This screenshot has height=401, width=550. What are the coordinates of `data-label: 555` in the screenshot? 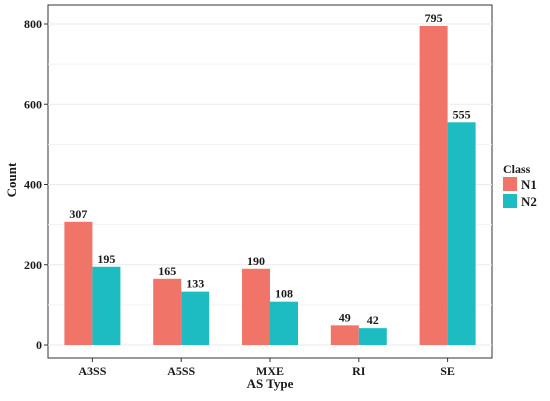 It's located at (462, 114).